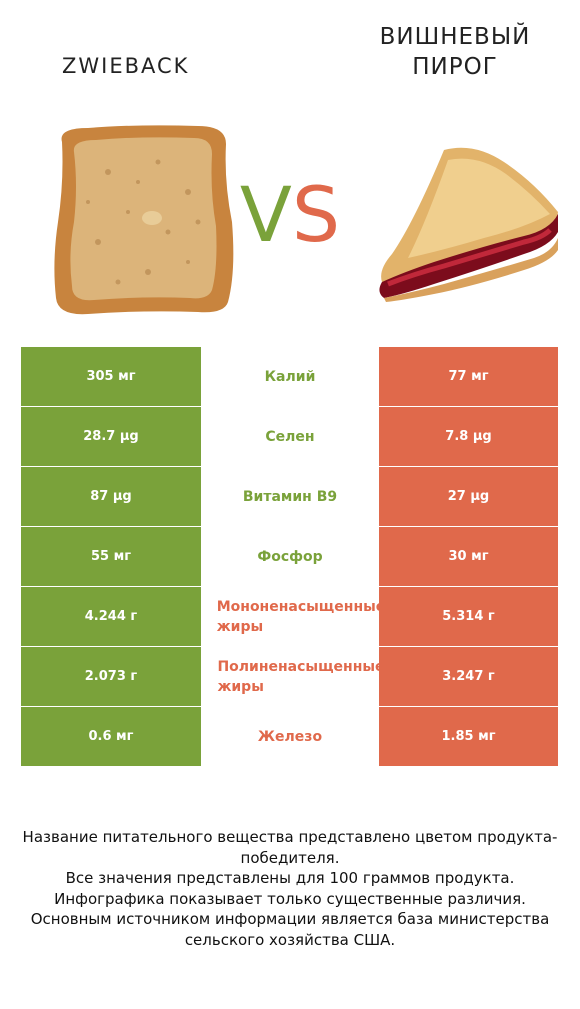 This screenshot has width=580, height=1009. What do you see at coordinates (468, 676) in the screenshot?
I see `right-value: 3.247 г` at bounding box center [468, 676].